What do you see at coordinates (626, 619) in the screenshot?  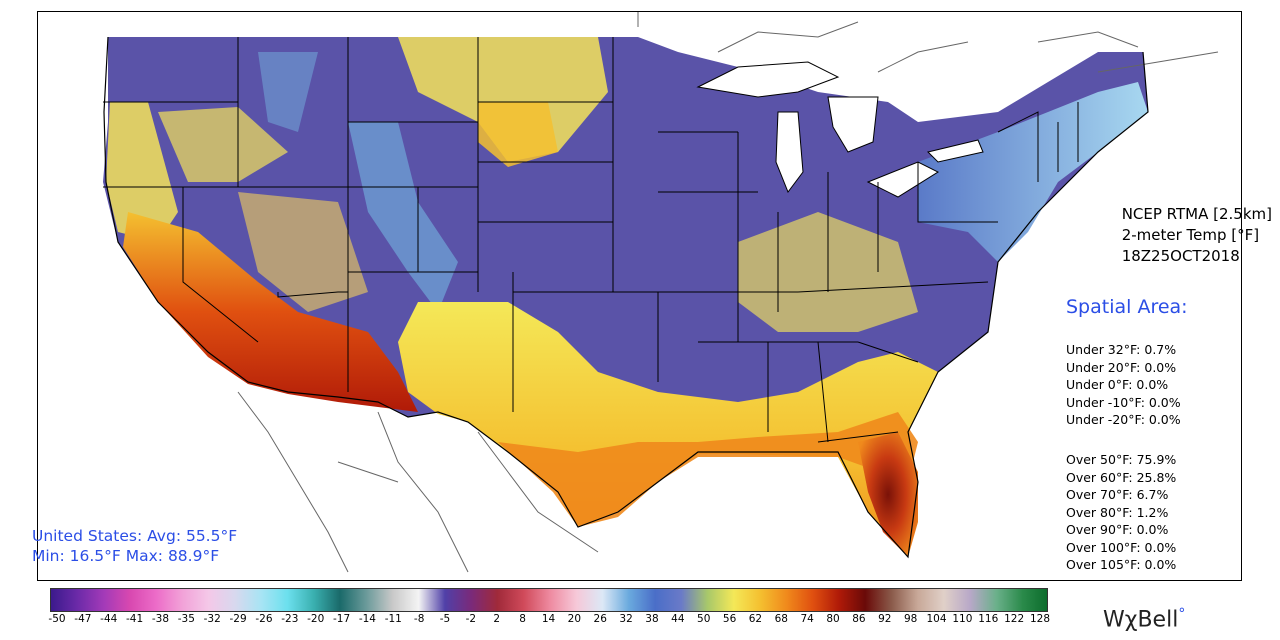 I see `colorbar-tick-label: 32` at bounding box center [626, 619].